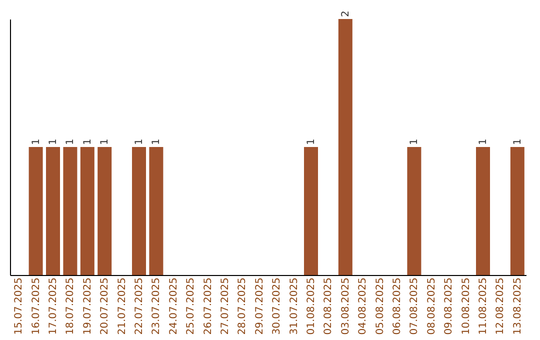  Describe the element at coordinates (19, 306) in the screenshot. I see `x-tick-label: 15.07.2025` at that location.